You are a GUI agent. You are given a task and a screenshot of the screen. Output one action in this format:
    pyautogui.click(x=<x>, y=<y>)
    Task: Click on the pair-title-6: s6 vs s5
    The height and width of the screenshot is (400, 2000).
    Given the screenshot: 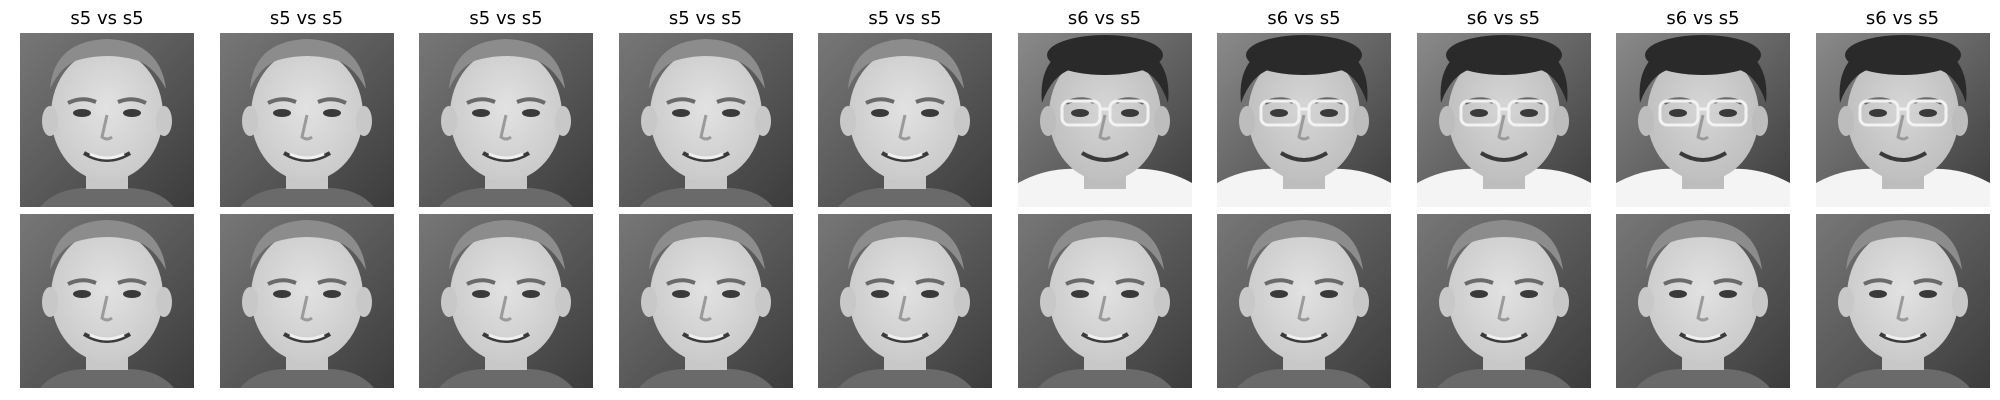 What is the action you would take?
    pyautogui.click(x=1104, y=18)
    